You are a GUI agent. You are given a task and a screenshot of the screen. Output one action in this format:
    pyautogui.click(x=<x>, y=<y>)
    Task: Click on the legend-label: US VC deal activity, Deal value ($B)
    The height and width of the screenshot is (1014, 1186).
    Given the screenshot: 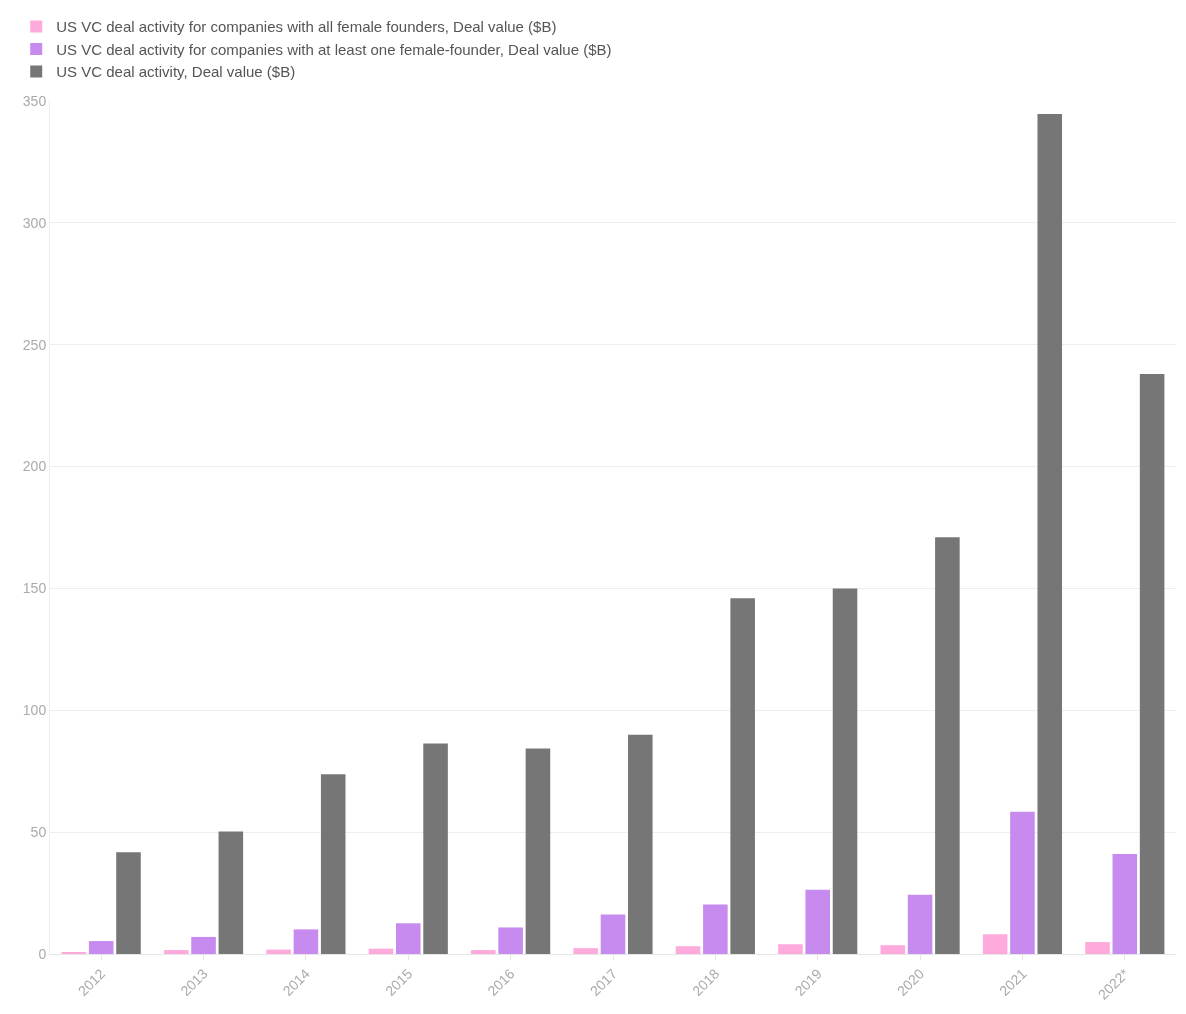 What is the action you would take?
    pyautogui.click(x=176, y=72)
    